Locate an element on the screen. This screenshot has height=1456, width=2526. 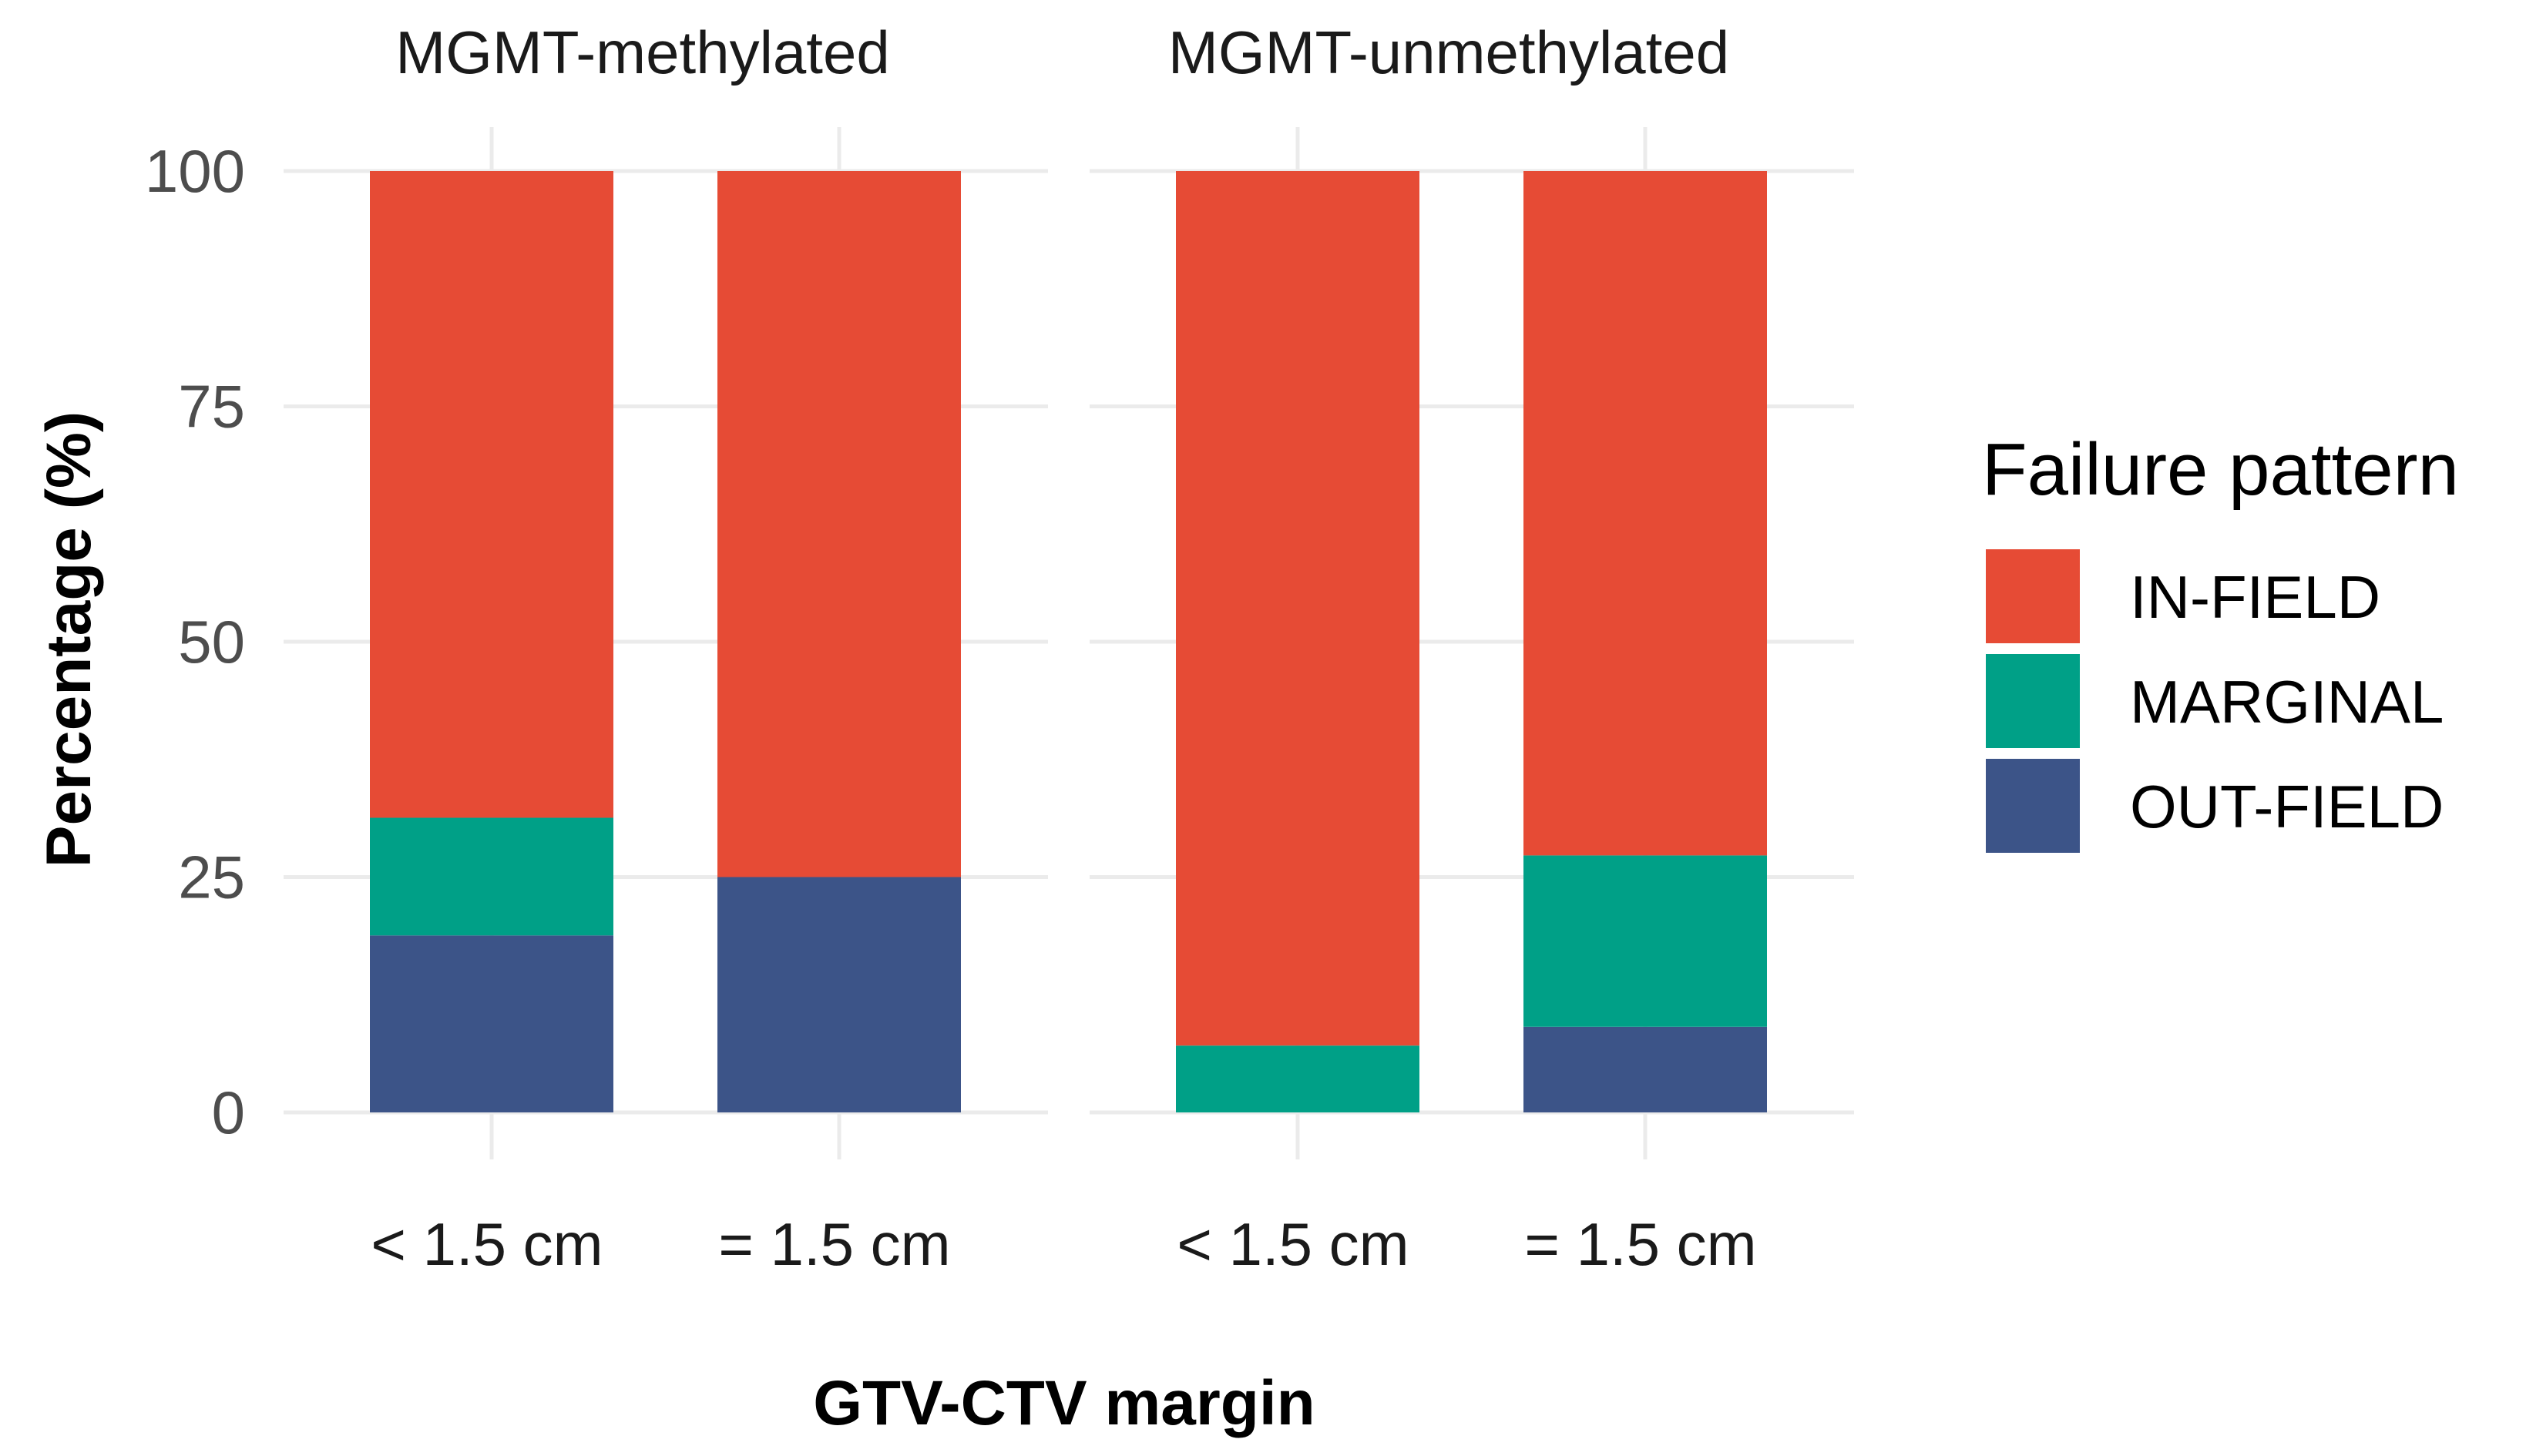
facet-title: MGMT-methylated is located at coordinates (642, 52).